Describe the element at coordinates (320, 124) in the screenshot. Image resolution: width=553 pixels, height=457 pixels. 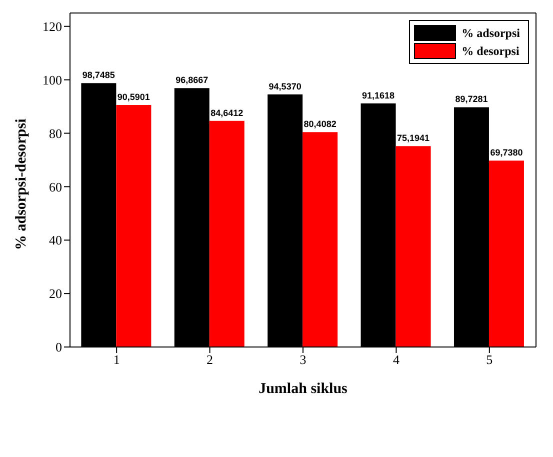
I see `data-label: 80,4082` at that location.